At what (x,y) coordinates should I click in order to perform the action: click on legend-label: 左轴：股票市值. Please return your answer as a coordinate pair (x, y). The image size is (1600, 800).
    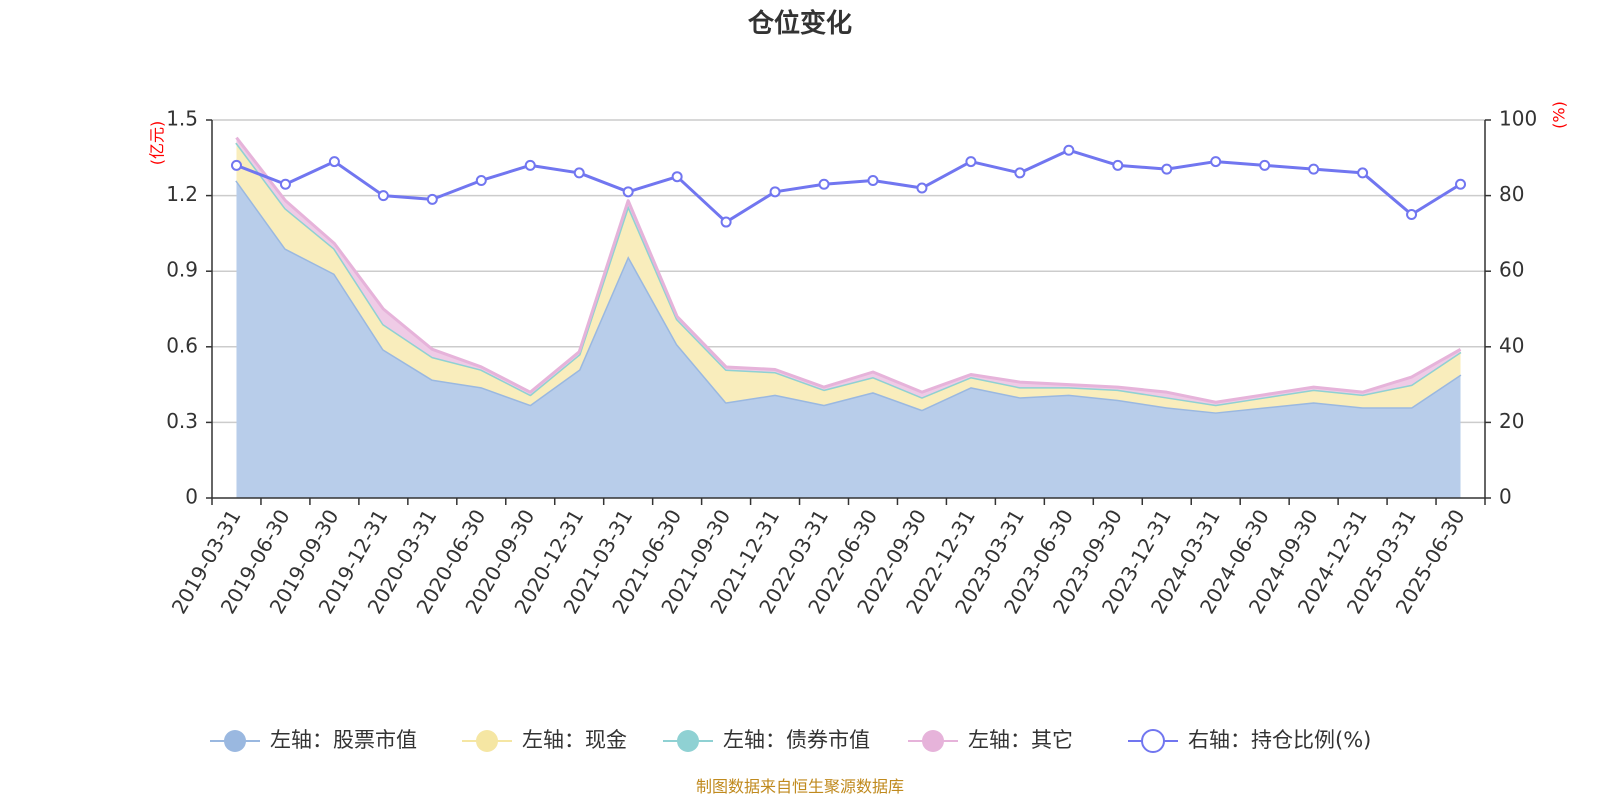
    Looking at the image, I should click on (343, 740).